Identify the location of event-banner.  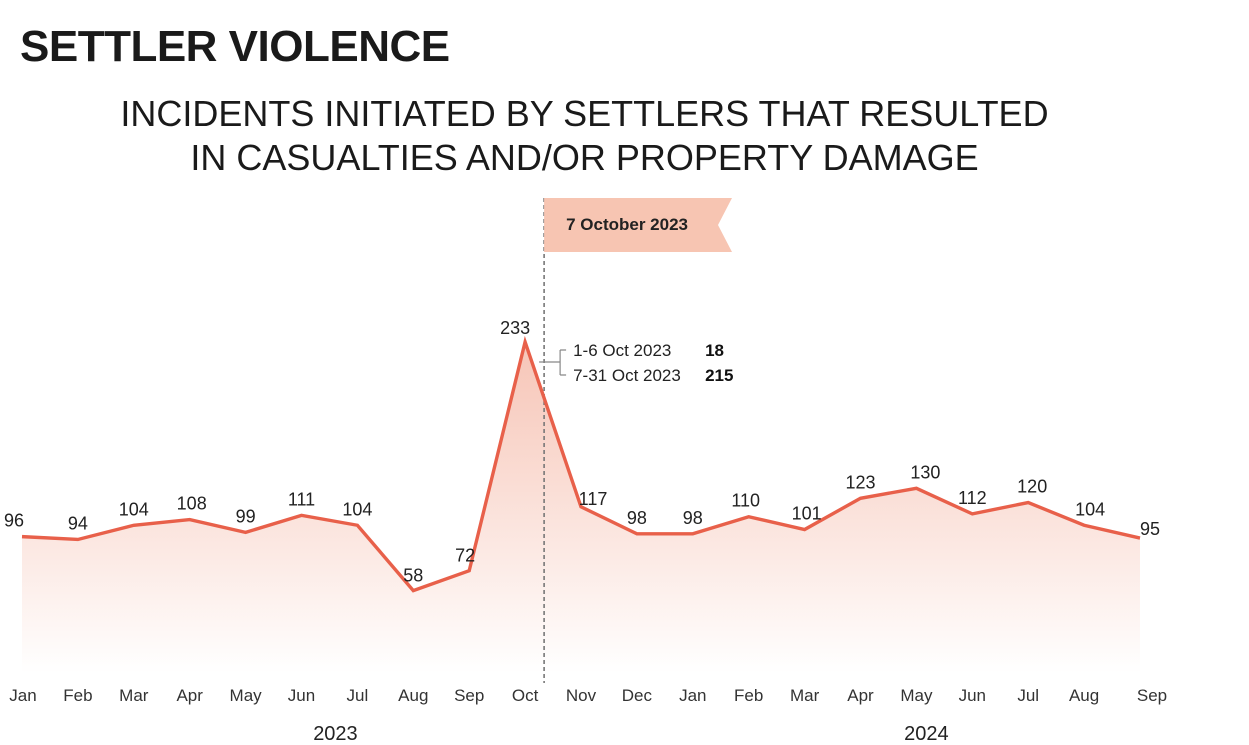
(638, 225).